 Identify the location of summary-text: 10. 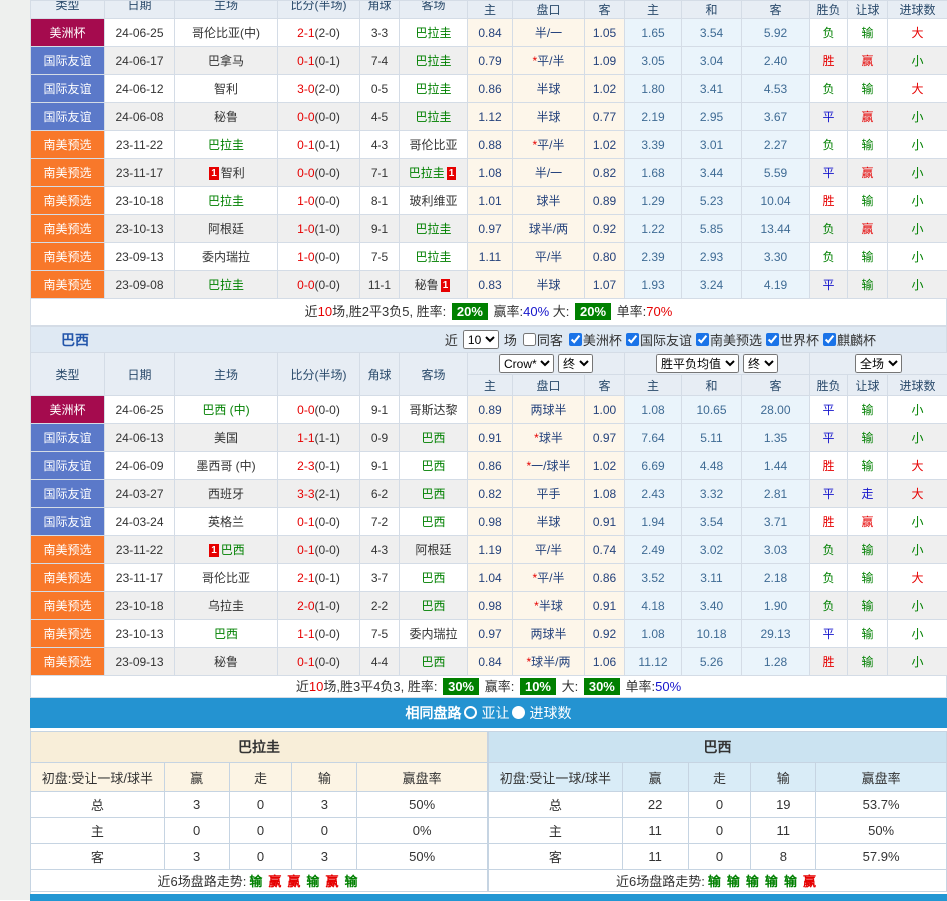
(325, 311).